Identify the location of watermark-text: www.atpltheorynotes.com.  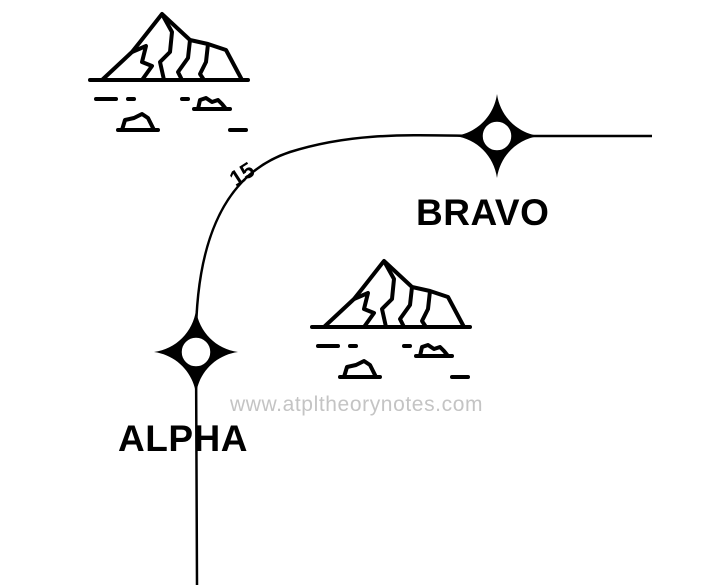
(357, 404).